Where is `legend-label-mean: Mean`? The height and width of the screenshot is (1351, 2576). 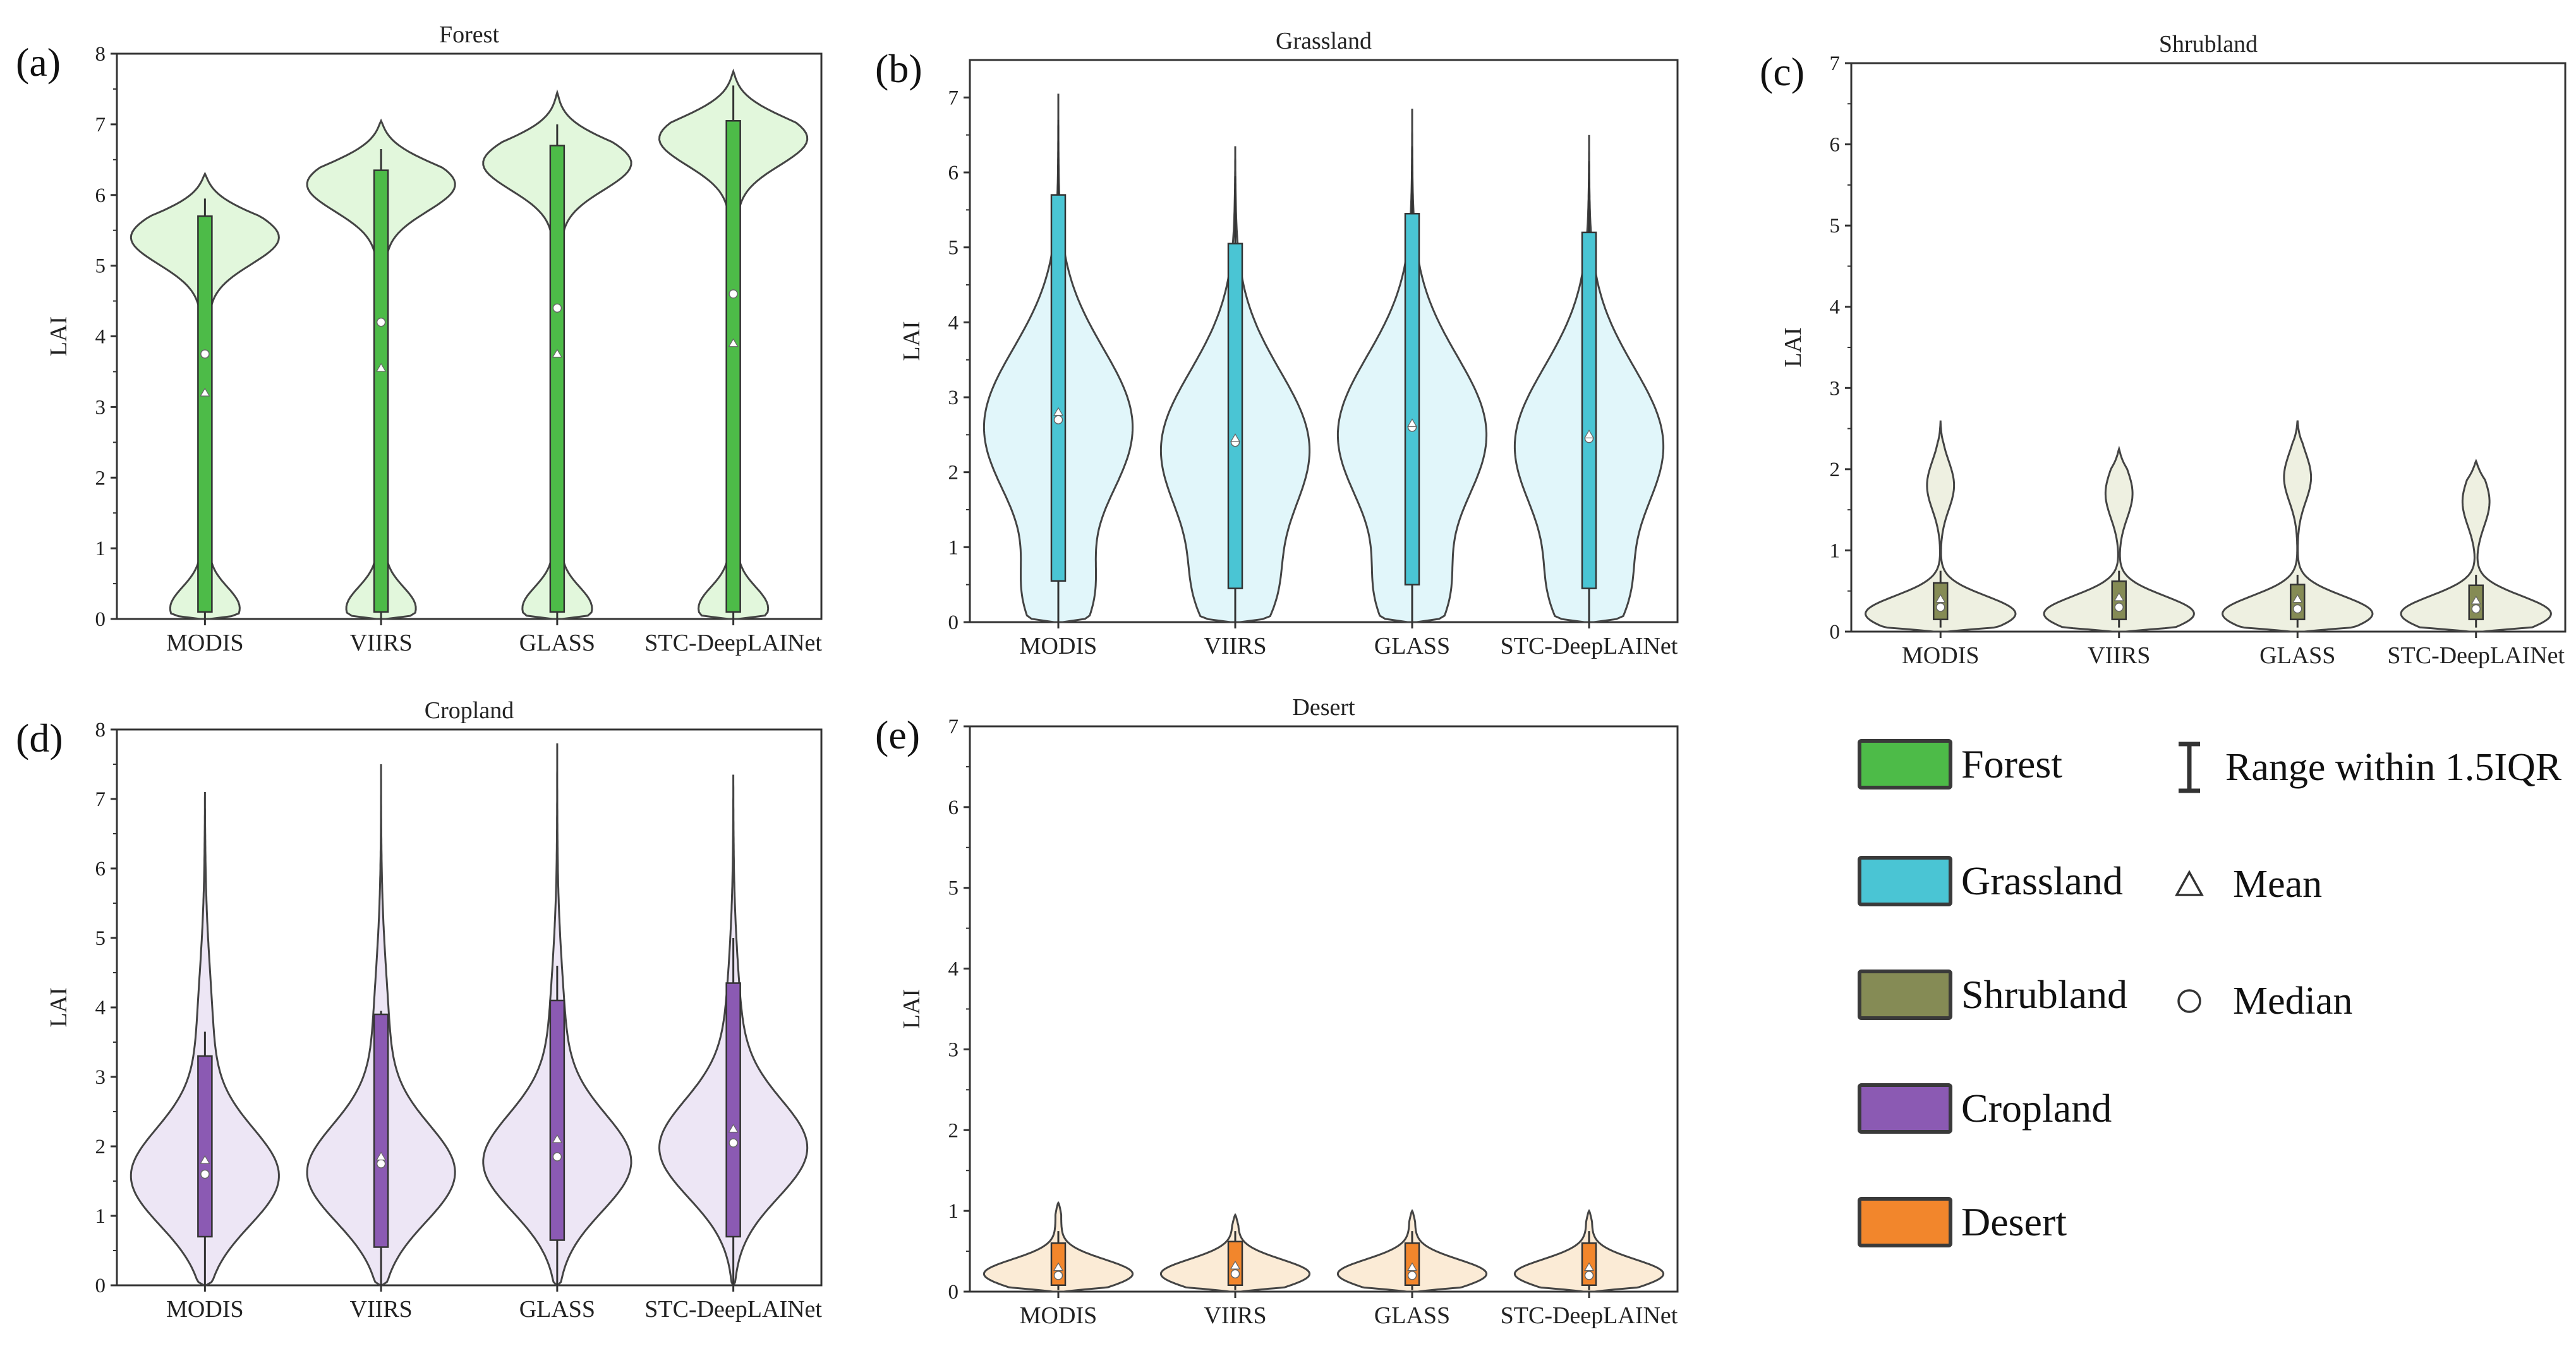
legend-label-mean: Mean is located at coordinates (2278, 884).